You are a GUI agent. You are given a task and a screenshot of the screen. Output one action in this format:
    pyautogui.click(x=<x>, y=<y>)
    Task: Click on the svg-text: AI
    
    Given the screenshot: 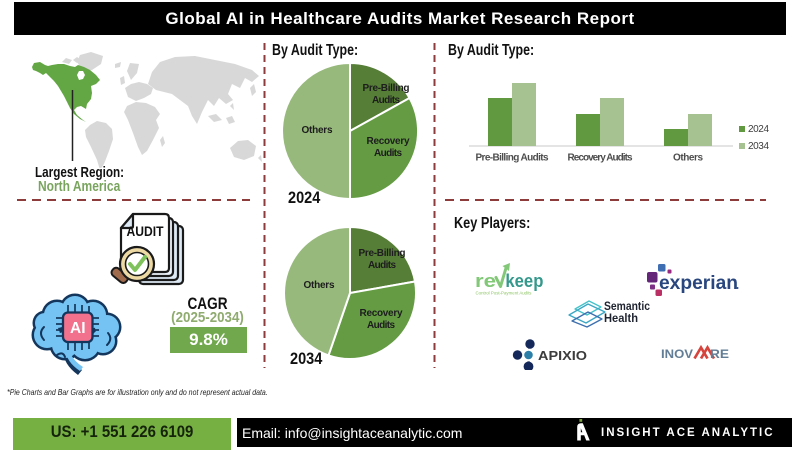 What is the action you would take?
    pyautogui.click(x=78, y=328)
    